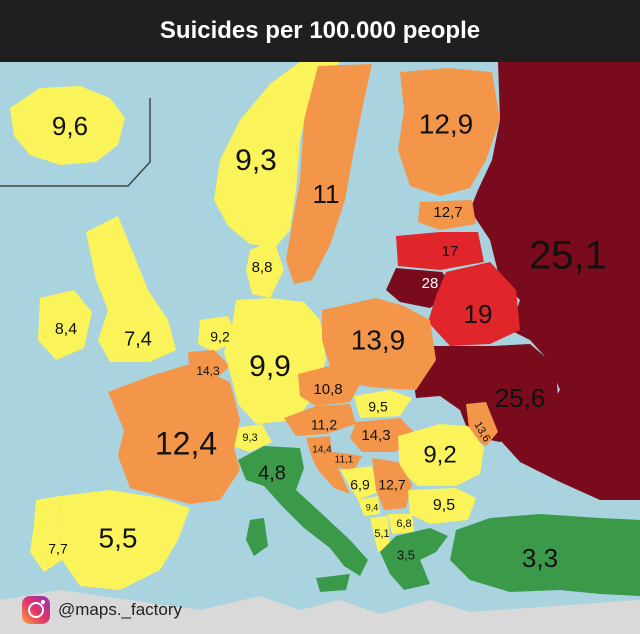 This screenshot has width=640, height=634. What do you see at coordinates (337, 473) in the screenshot?
I see `region-croatia` at bounding box center [337, 473].